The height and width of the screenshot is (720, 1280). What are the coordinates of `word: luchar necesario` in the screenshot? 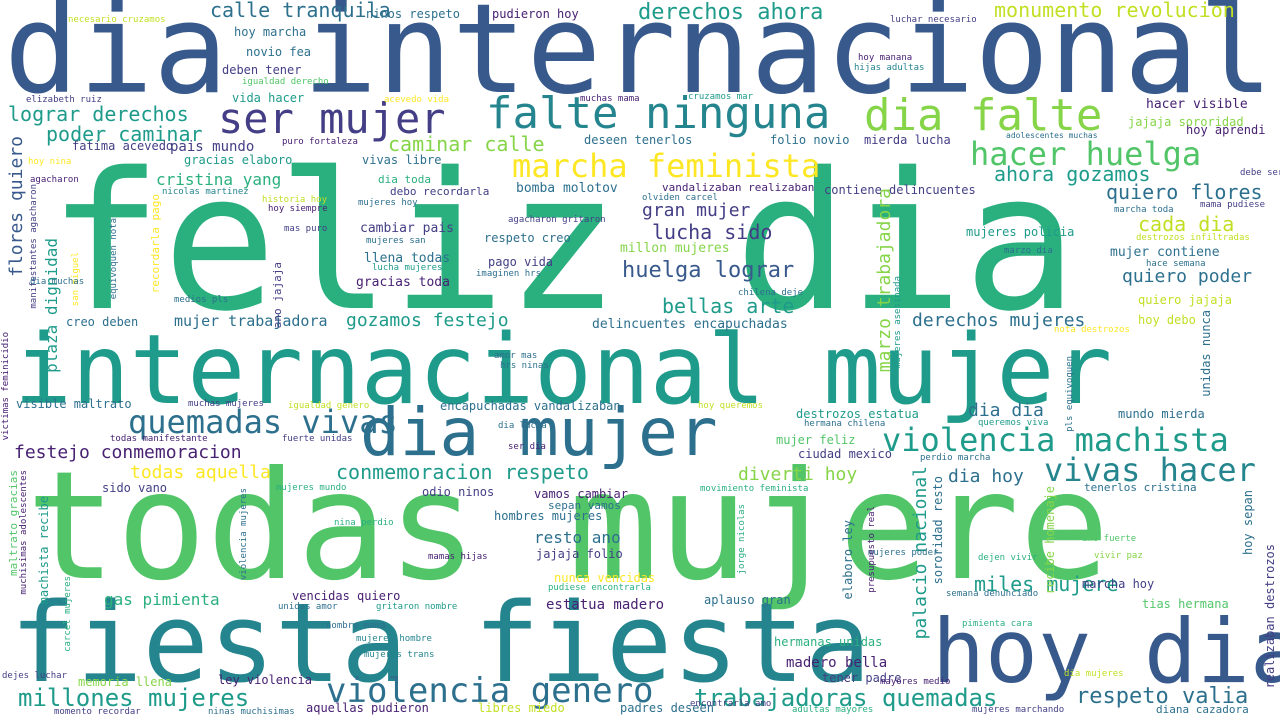 It's located at (933, 20).